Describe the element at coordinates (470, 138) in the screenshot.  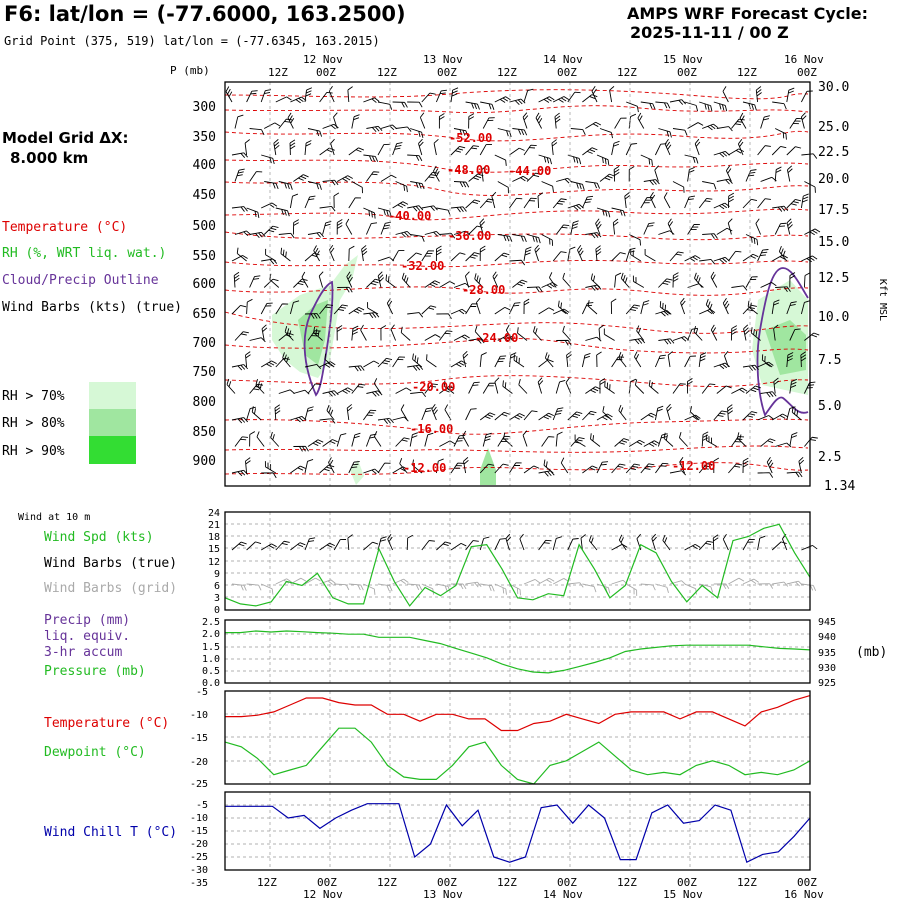
I see `contour-label: -52.00` at that location.